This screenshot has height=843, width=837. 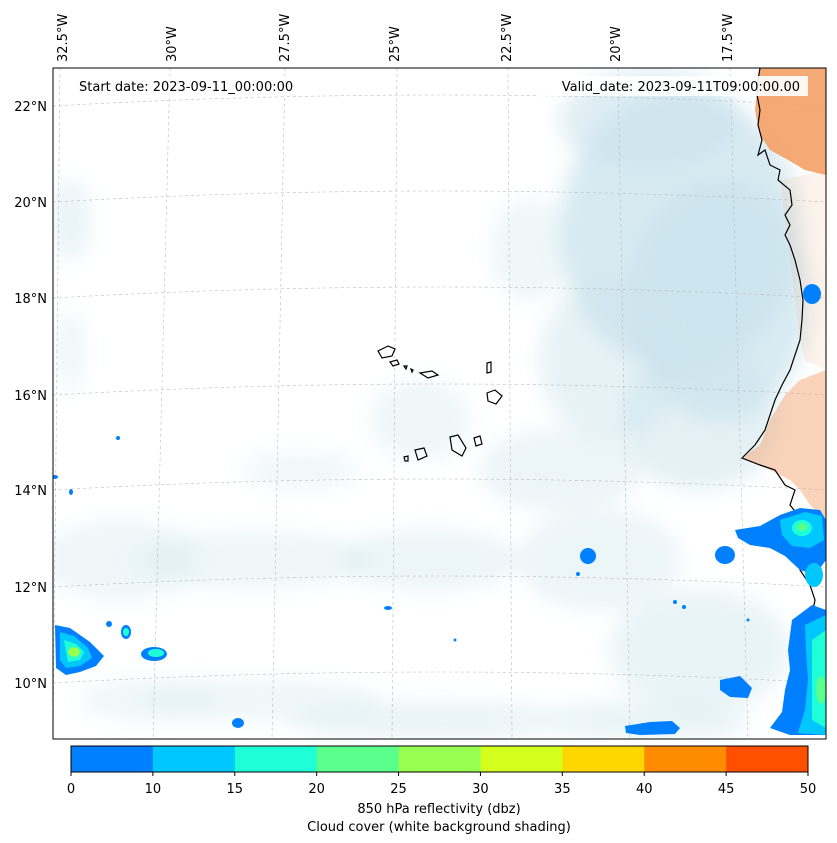 What do you see at coordinates (726, 789) in the screenshot?
I see `colorbar-tick-label: 45` at bounding box center [726, 789].